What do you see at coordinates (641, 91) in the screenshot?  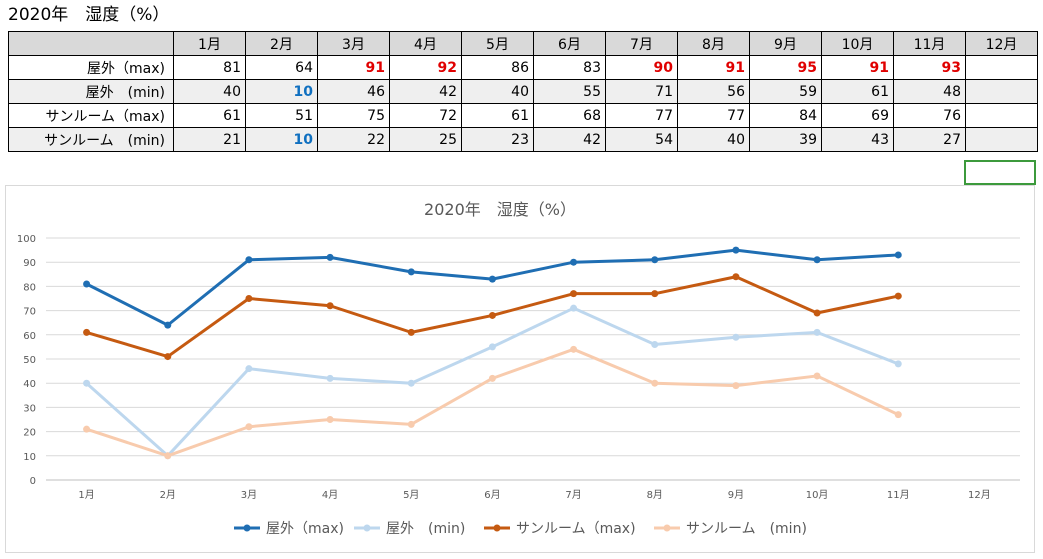 I see `table-cell: 71` at bounding box center [641, 91].